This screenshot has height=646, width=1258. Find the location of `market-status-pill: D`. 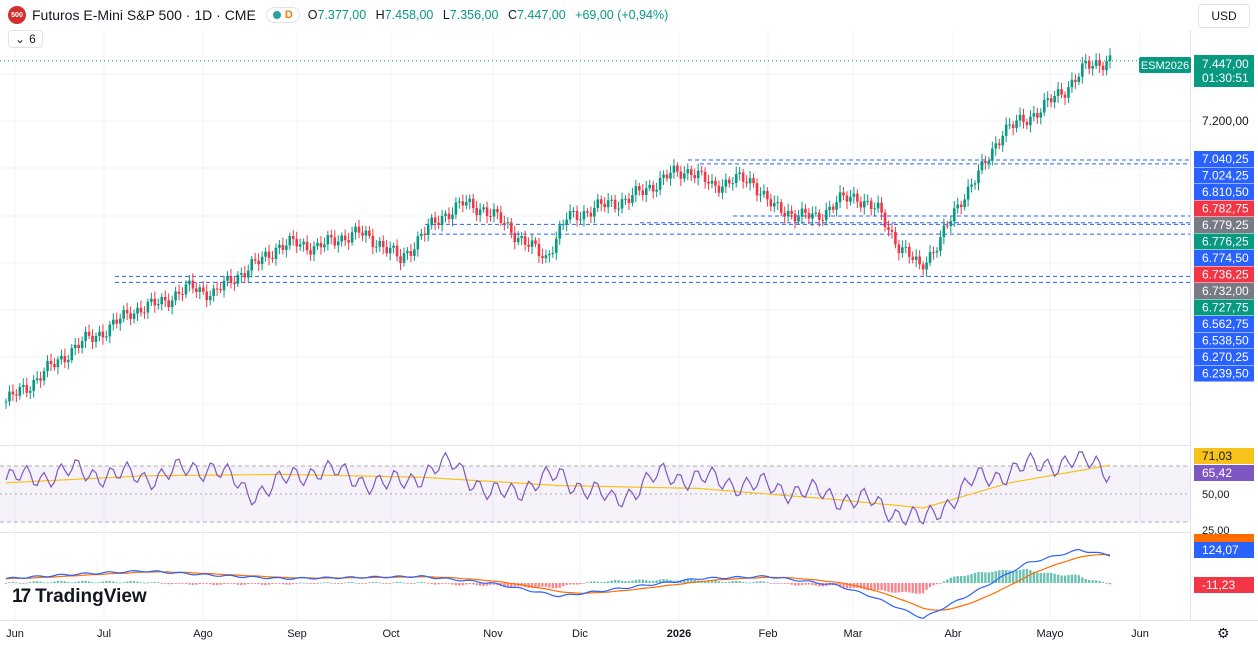

market-status-pill: D is located at coordinates (282, 15).